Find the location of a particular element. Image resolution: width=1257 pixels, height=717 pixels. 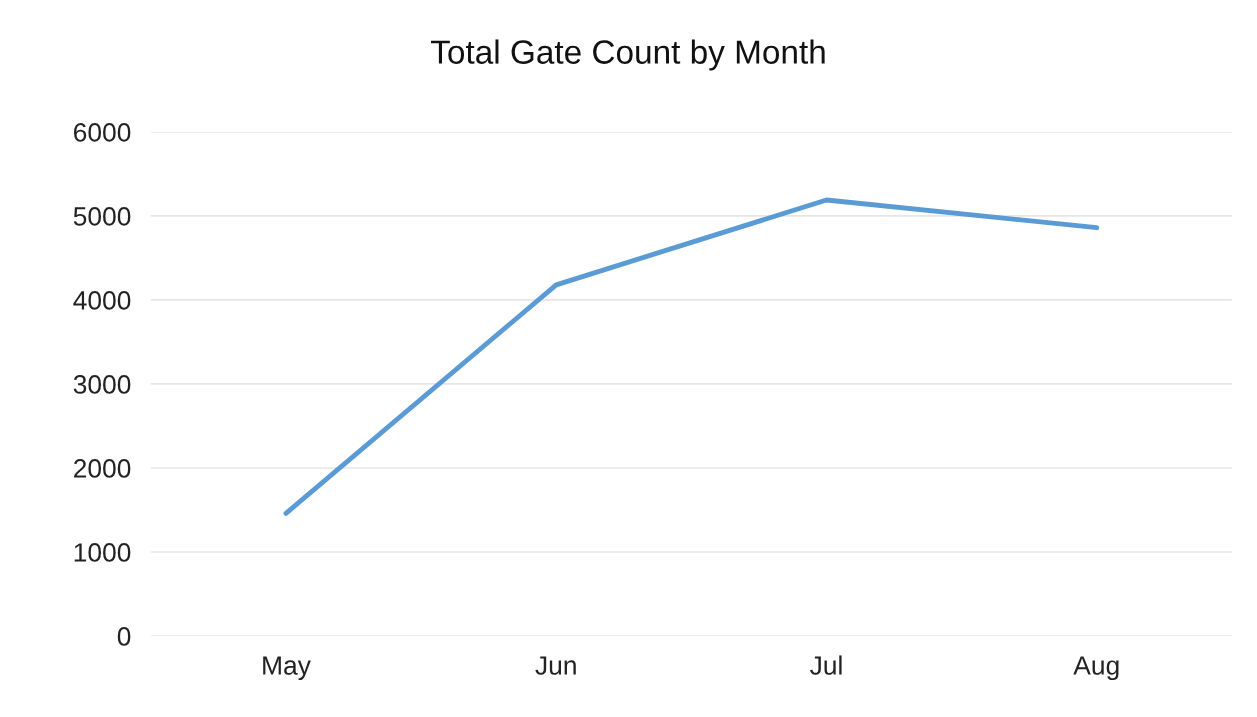

y-tick-label: 5000 is located at coordinates (102, 216).